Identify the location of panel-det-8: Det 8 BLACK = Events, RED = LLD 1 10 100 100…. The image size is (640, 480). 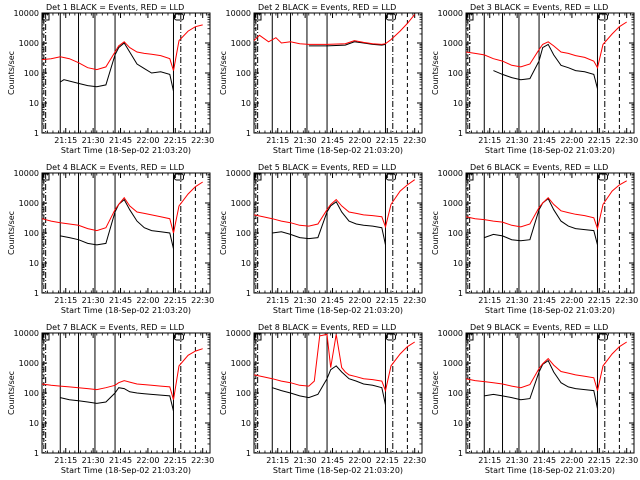
(322, 399).